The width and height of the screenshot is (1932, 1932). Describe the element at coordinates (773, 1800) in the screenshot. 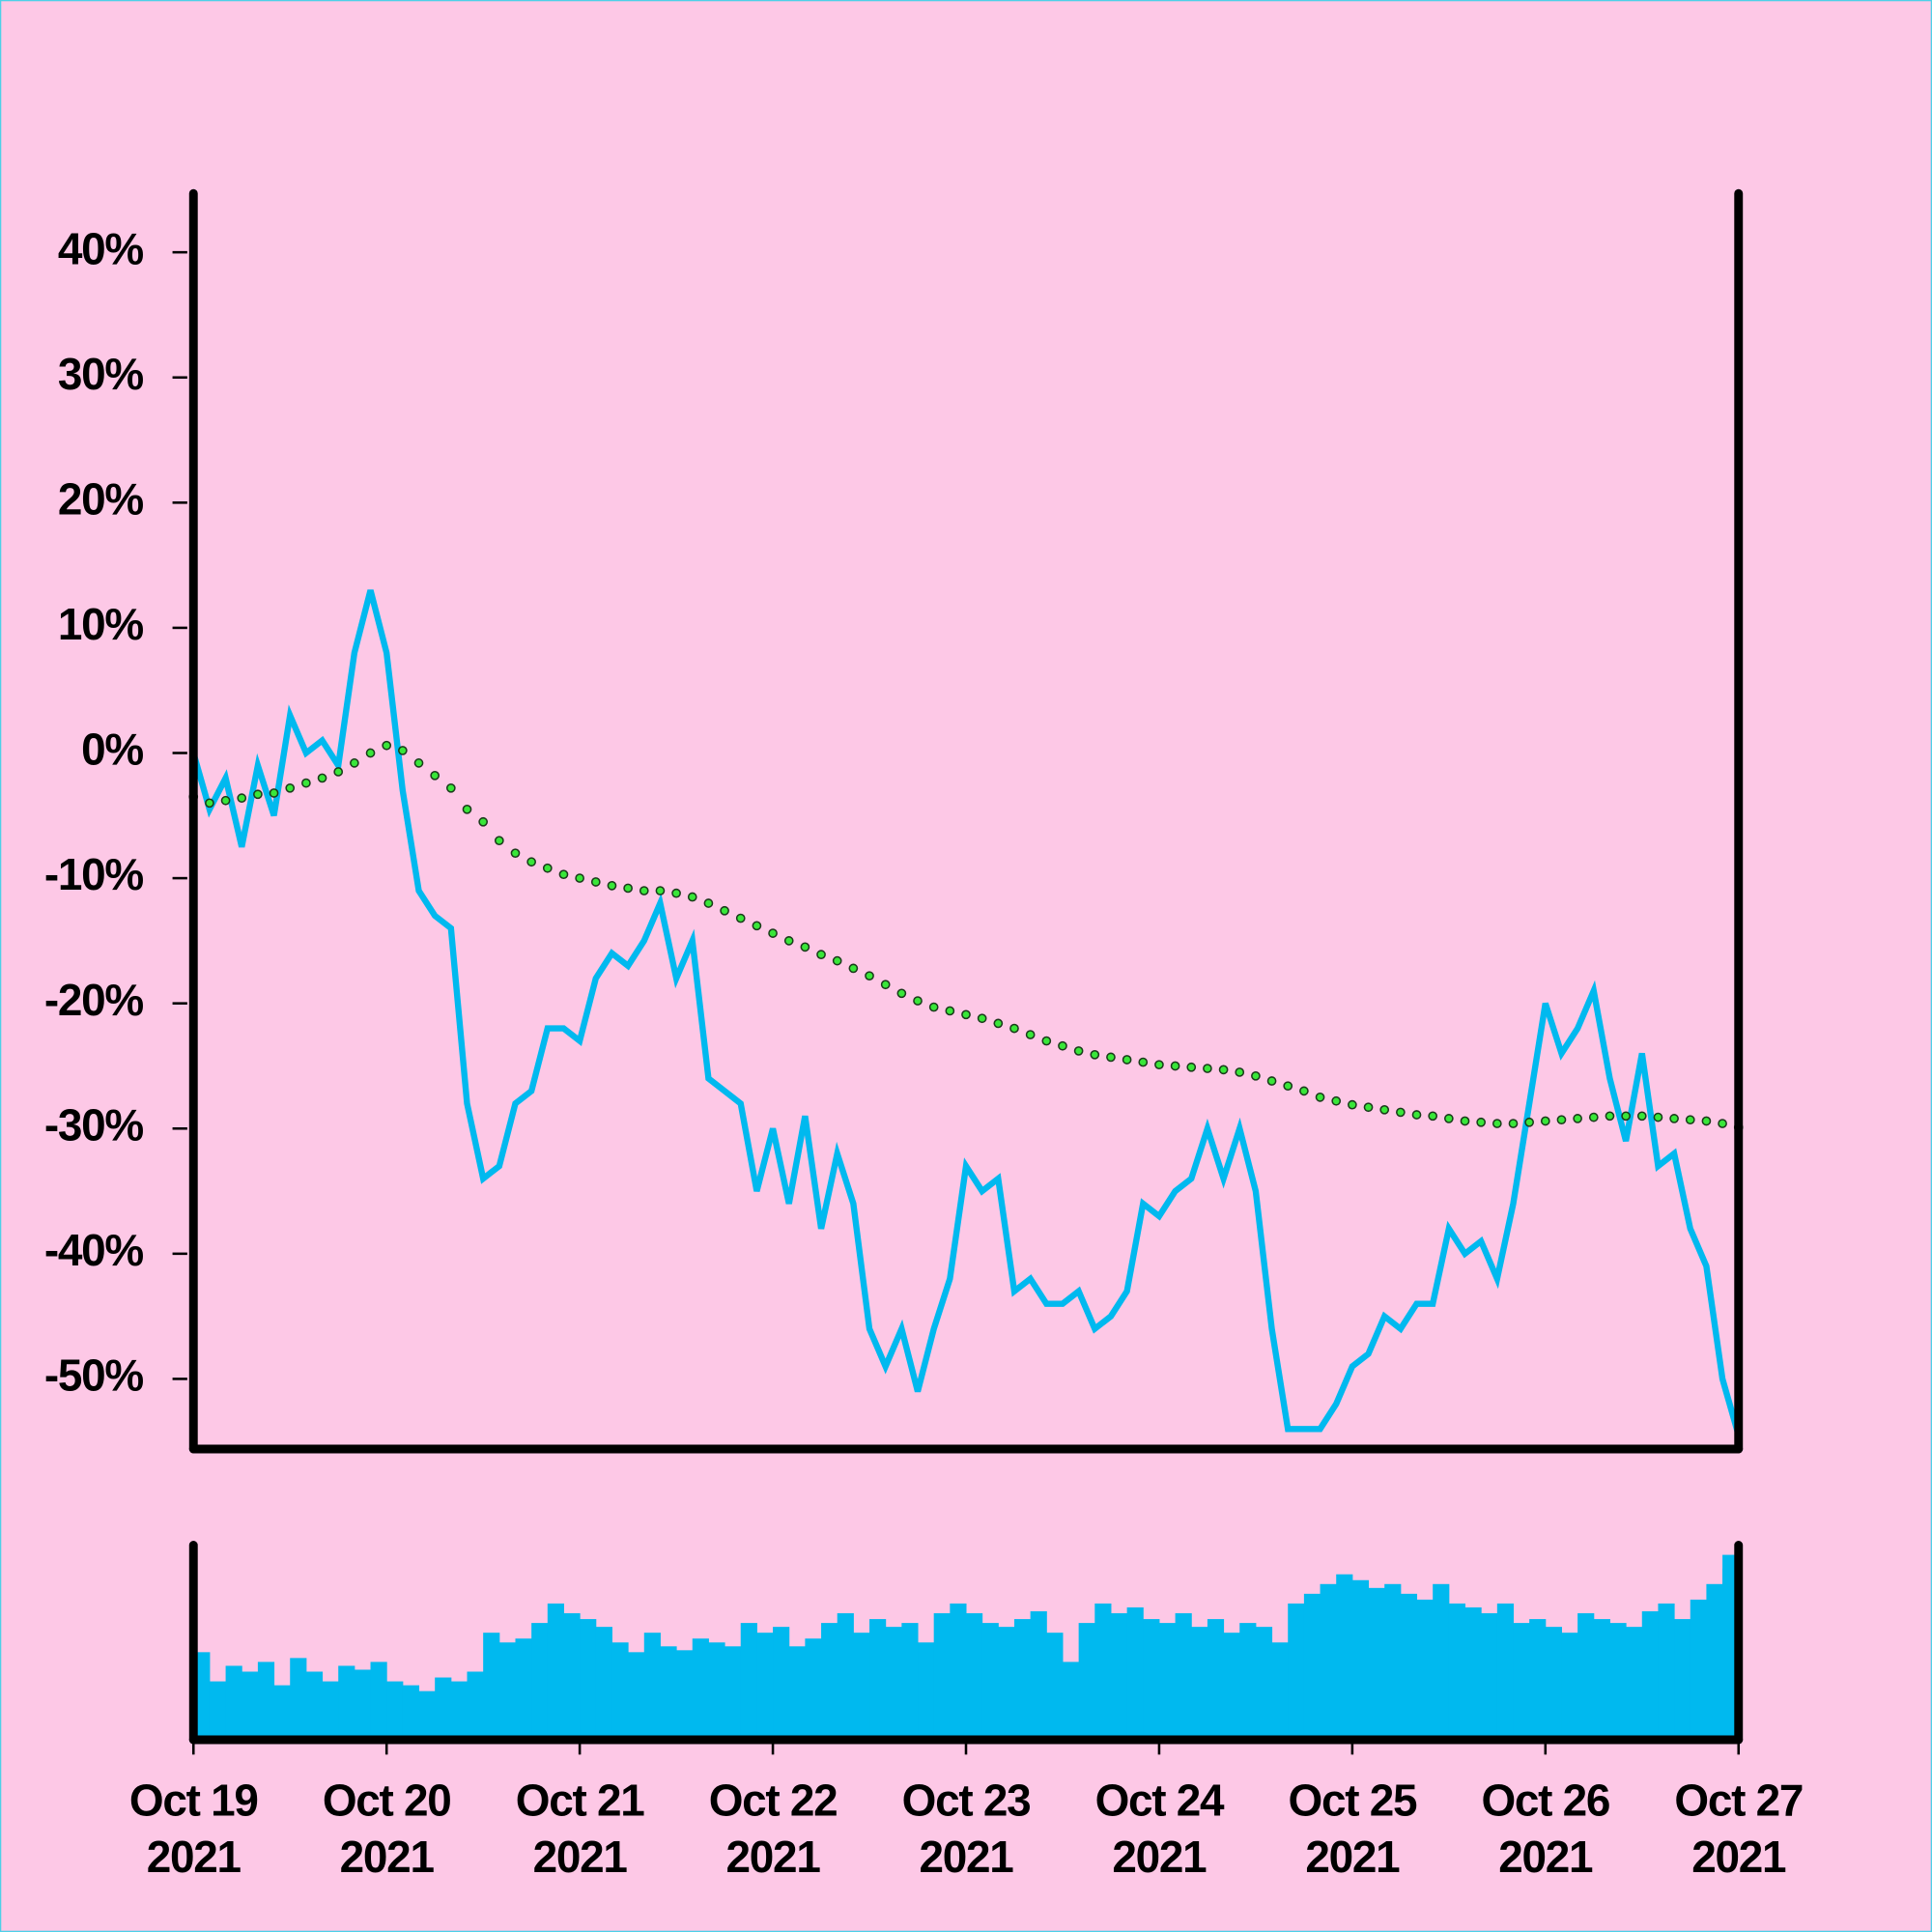

I see `x-tick-label: Oct 22` at that location.